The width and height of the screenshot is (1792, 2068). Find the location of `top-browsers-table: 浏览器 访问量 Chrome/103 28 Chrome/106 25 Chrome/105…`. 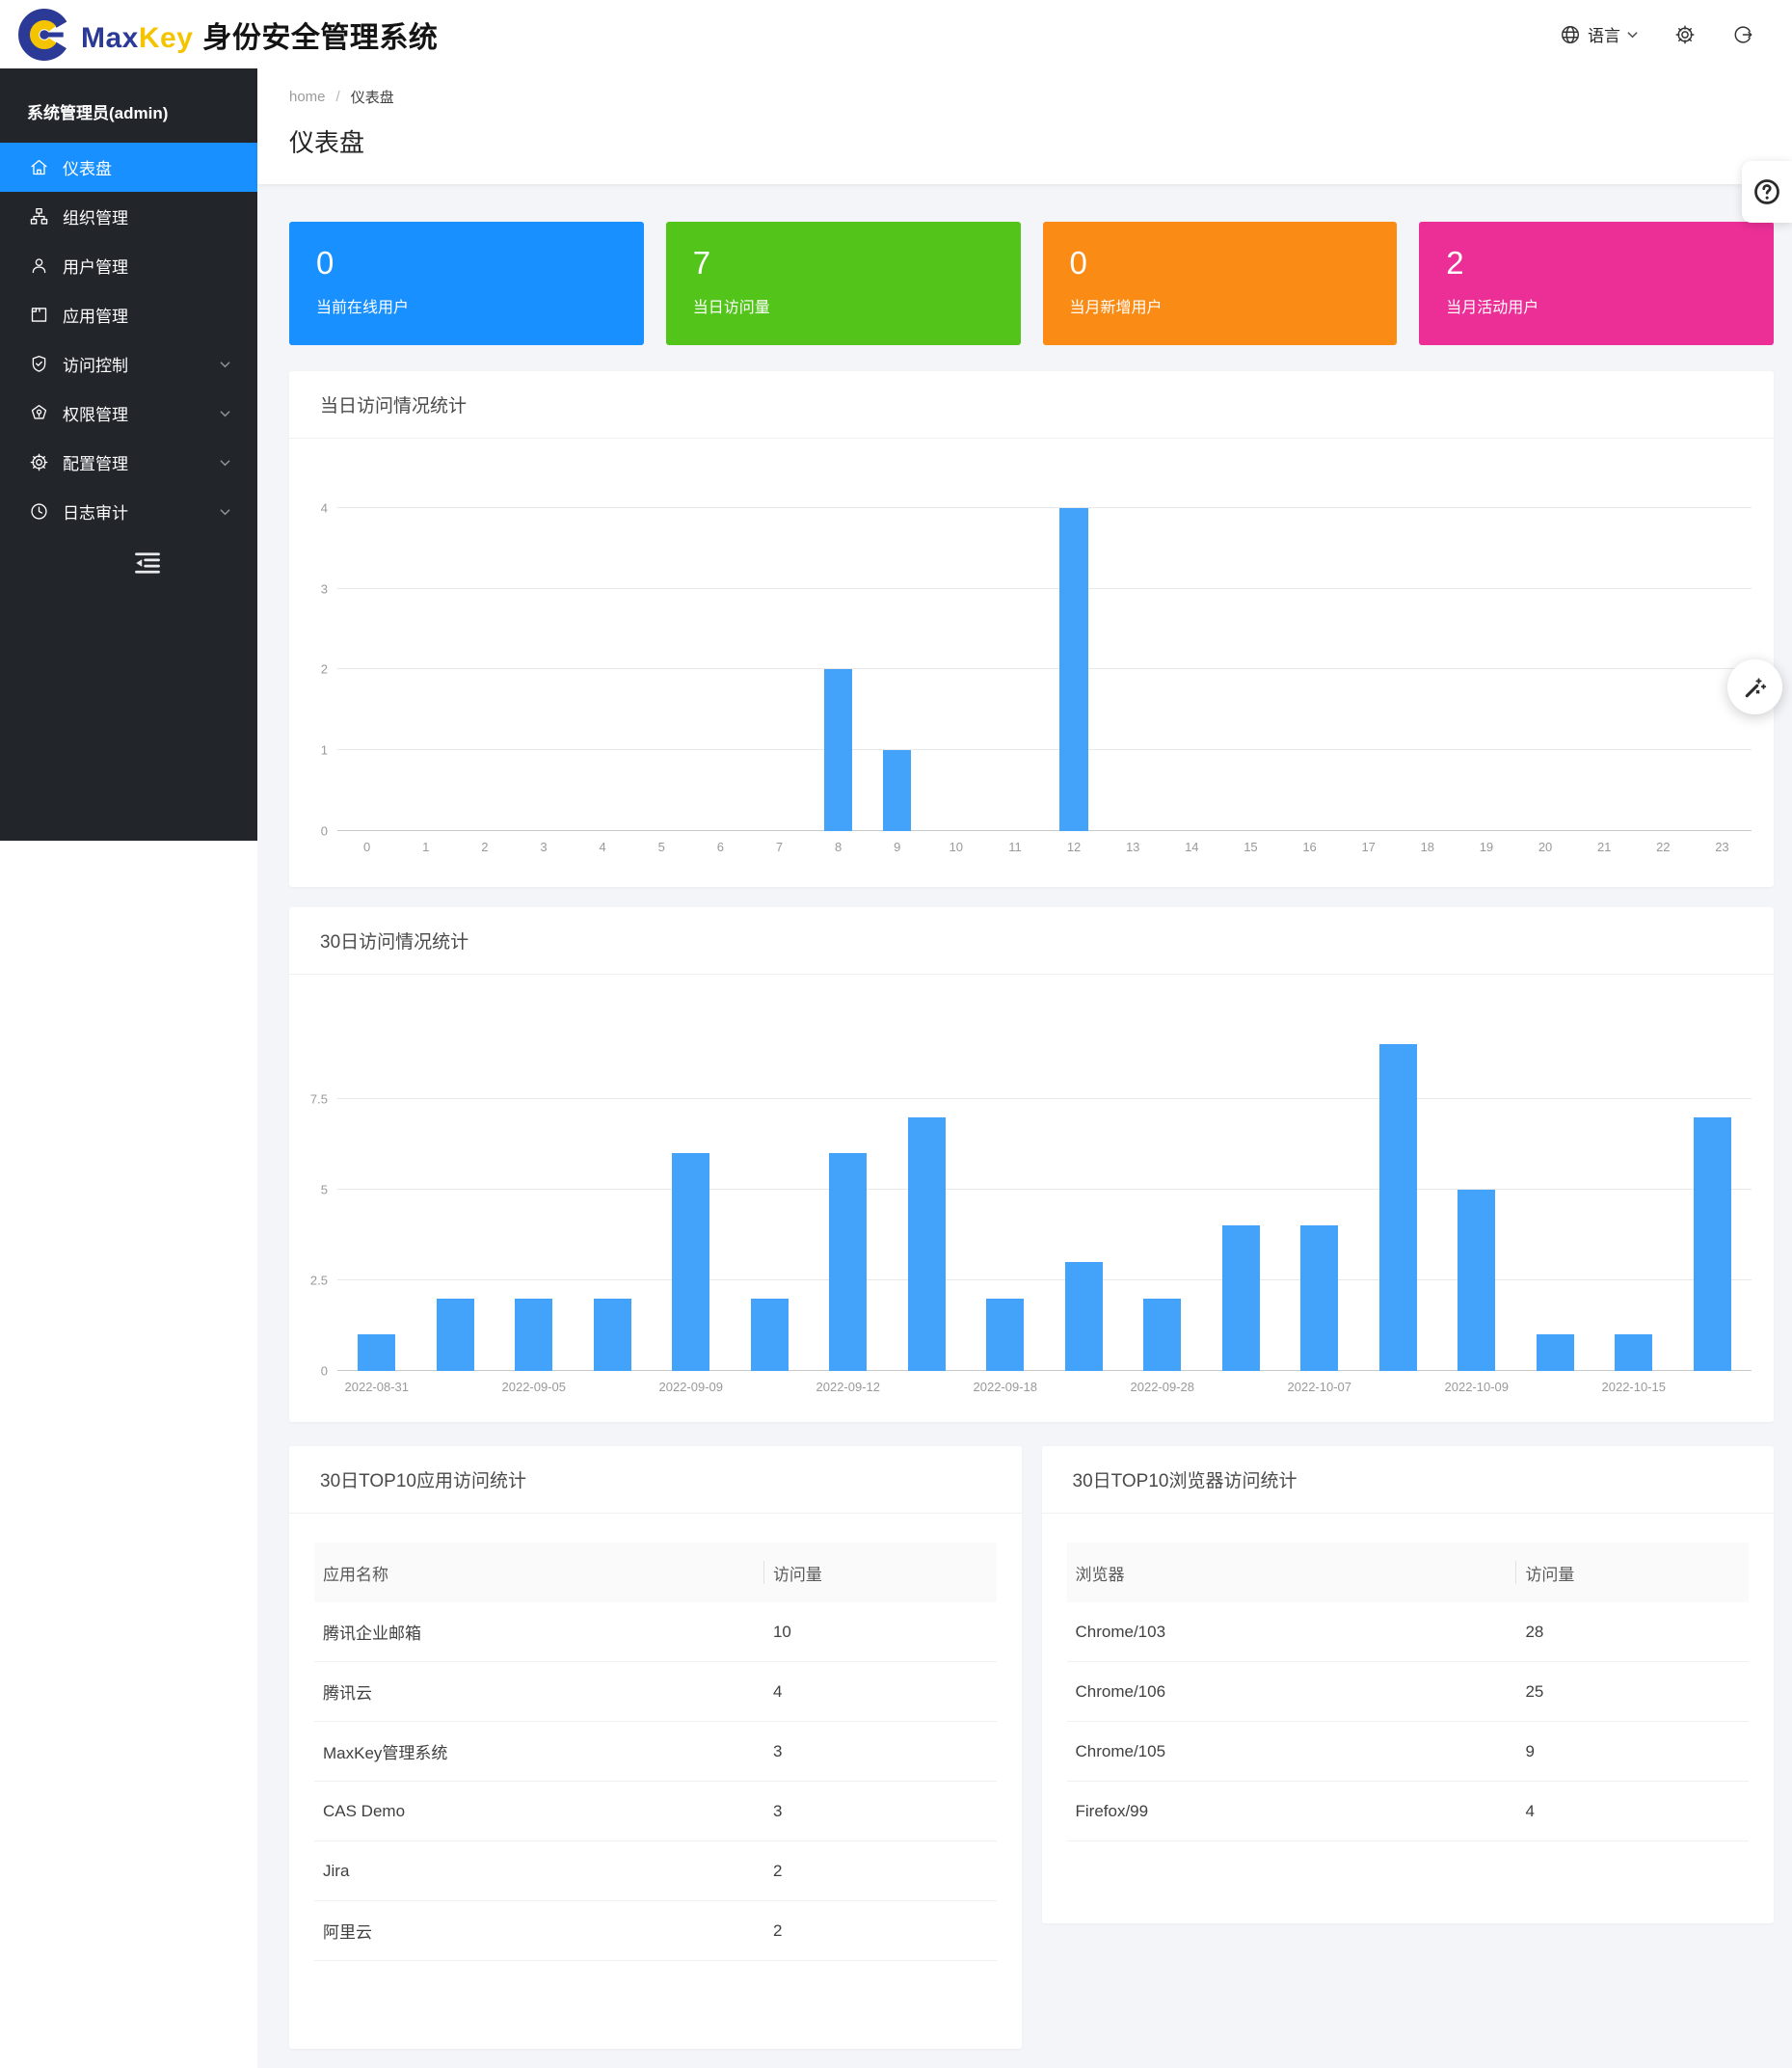

top-browsers-table: 浏览器 访问量 Chrome/103 28 Chrome/106 25 Chrome/105… is located at coordinates (1407, 1692).